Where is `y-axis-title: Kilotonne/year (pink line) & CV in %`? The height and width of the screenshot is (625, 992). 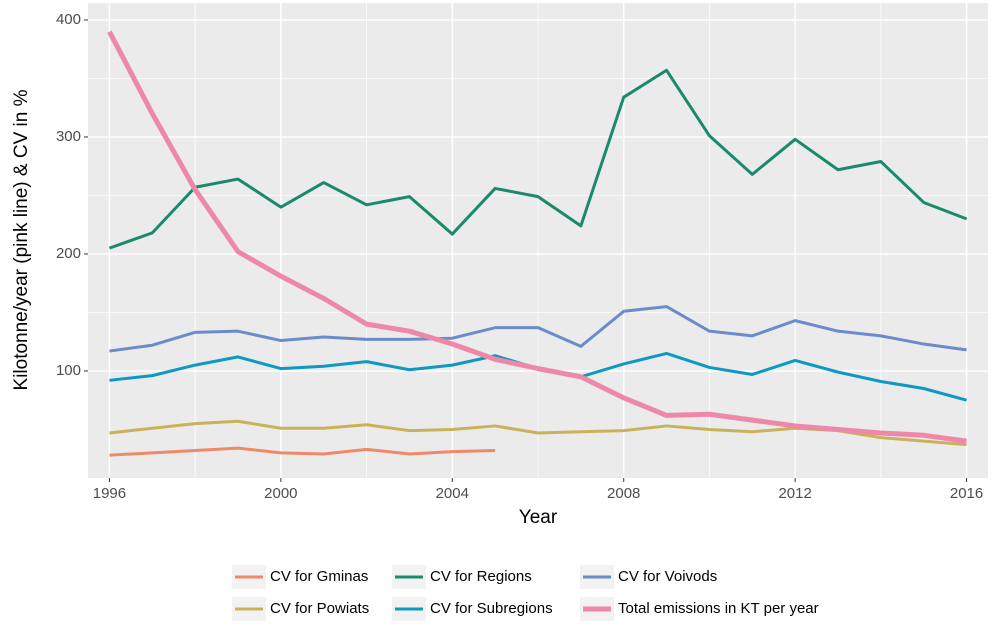 y-axis-title: Kilotonne/year (pink line) & CV in % is located at coordinates (21, 239).